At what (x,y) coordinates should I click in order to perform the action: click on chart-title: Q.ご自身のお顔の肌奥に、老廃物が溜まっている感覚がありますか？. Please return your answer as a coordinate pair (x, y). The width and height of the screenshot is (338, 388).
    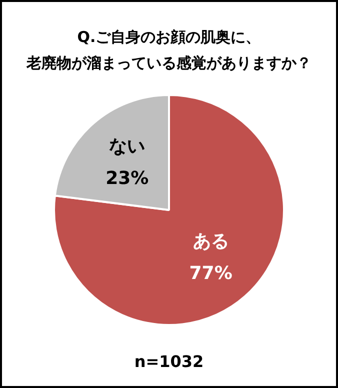
    Looking at the image, I should click on (168, 50).